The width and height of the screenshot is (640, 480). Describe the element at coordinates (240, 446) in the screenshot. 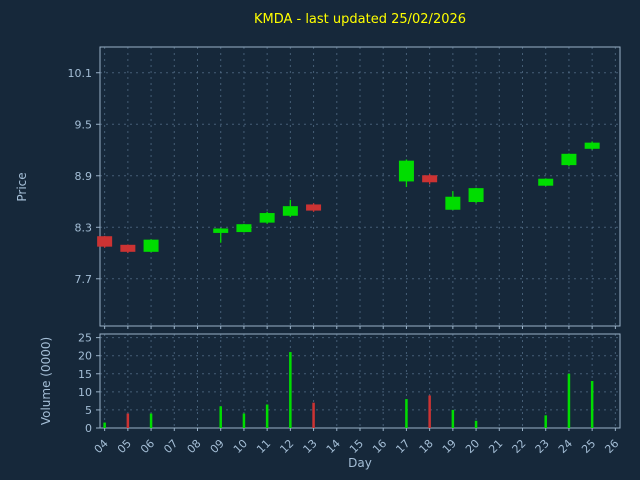

I see `day-tick-label: 10` at that location.